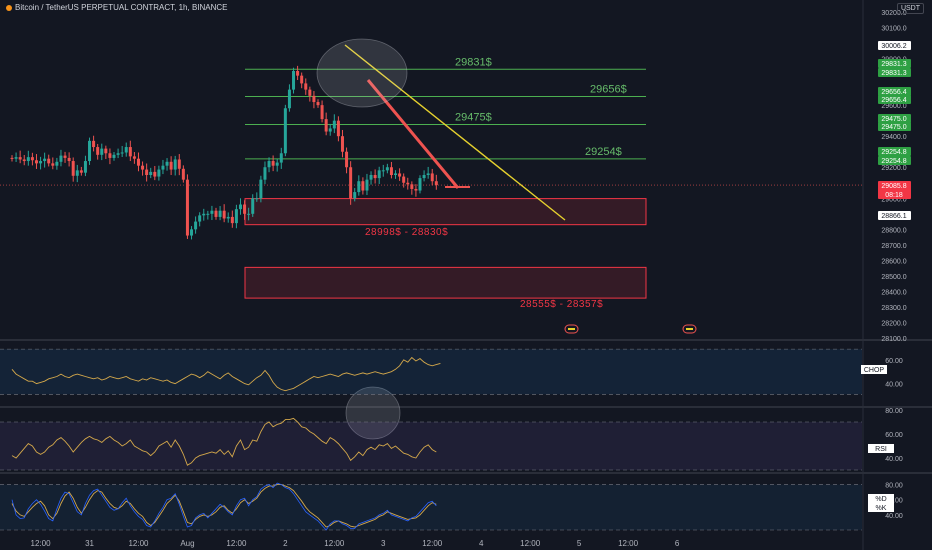 This screenshot has width=932, height=550. Describe the element at coordinates (893, 339) in the screenshot. I see `y-tick-label: 28100.0` at that location.